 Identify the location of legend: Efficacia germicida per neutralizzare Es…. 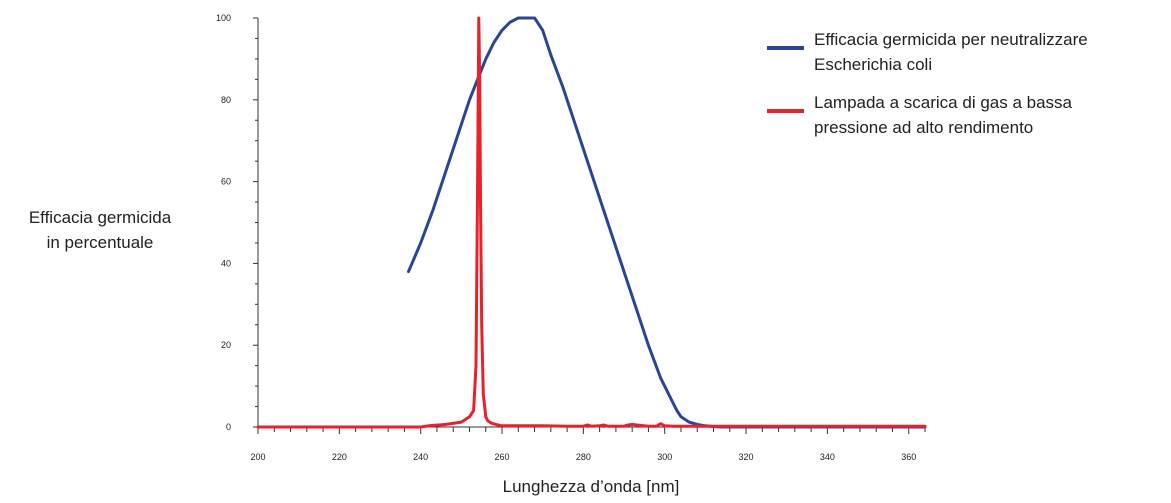
(927, 83).